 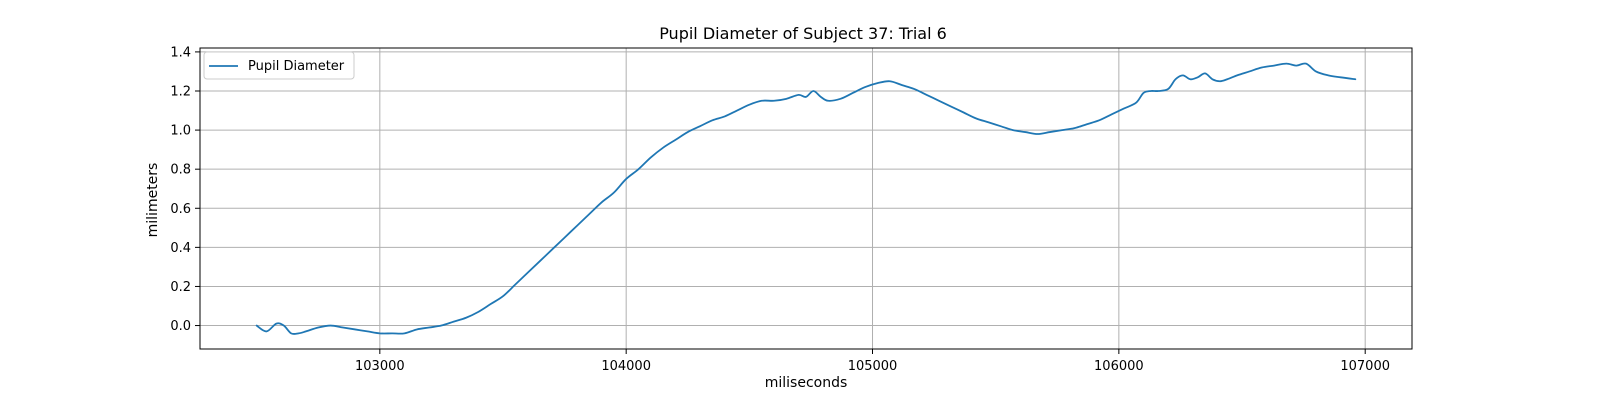 I want to click on y-tick-label: 1.2, so click(x=180, y=92).